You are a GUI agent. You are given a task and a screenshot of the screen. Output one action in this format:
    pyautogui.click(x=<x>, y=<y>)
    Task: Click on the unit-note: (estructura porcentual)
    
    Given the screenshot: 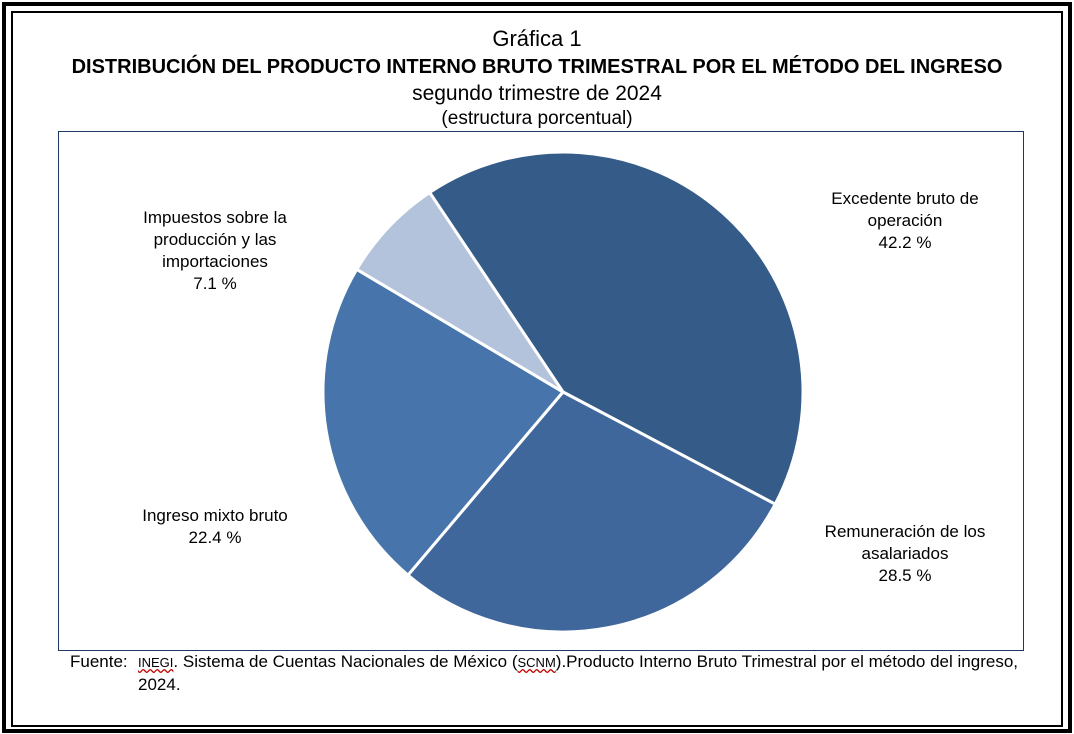 What is the action you would take?
    pyautogui.click(x=537, y=118)
    